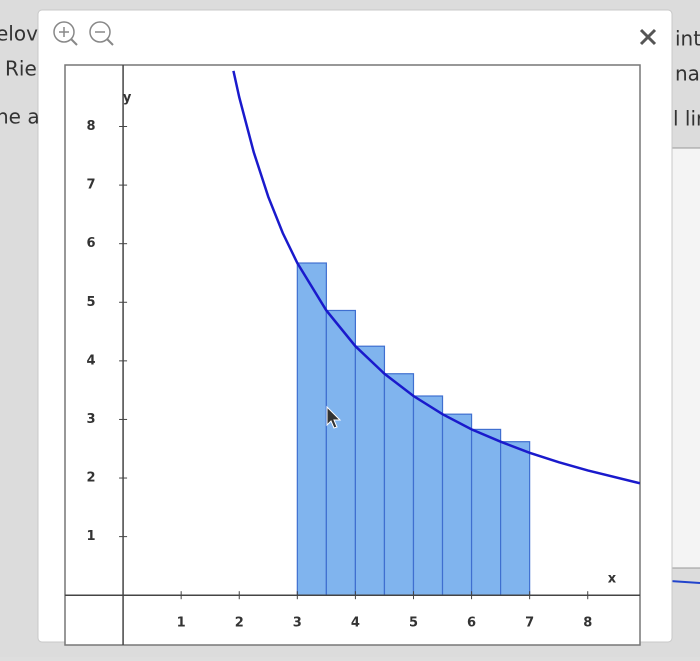 This screenshot has height=661, width=700. I want to click on zoom-out, so click(101, 33).